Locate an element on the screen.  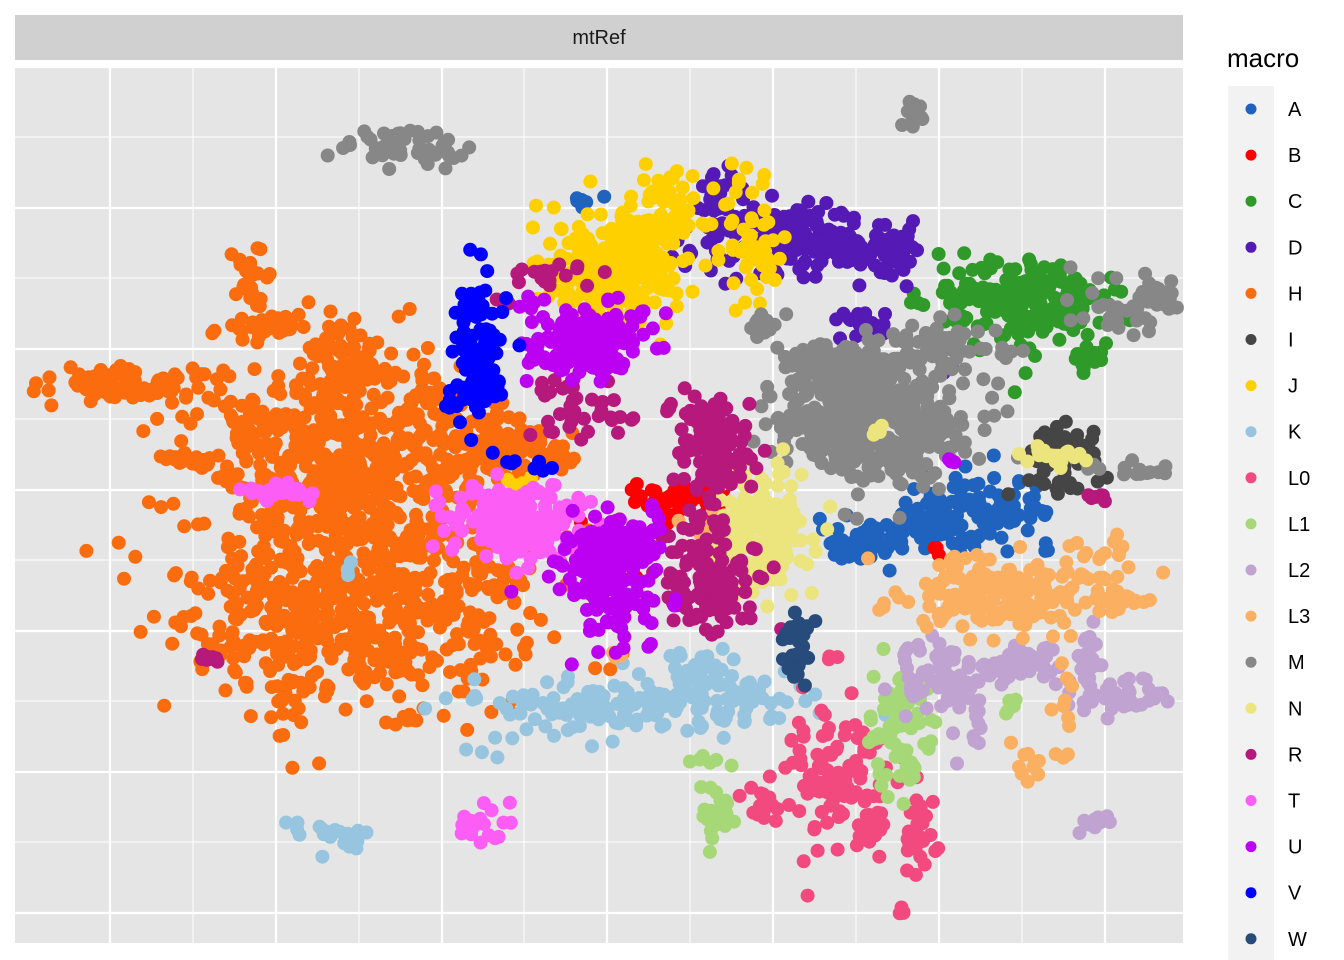
series-k is located at coordinates (586, 709).